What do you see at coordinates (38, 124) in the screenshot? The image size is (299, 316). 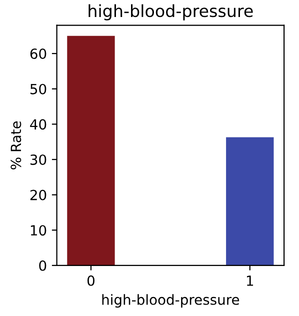 I see `y-tick-label: 40` at bounding box center [38, 124].